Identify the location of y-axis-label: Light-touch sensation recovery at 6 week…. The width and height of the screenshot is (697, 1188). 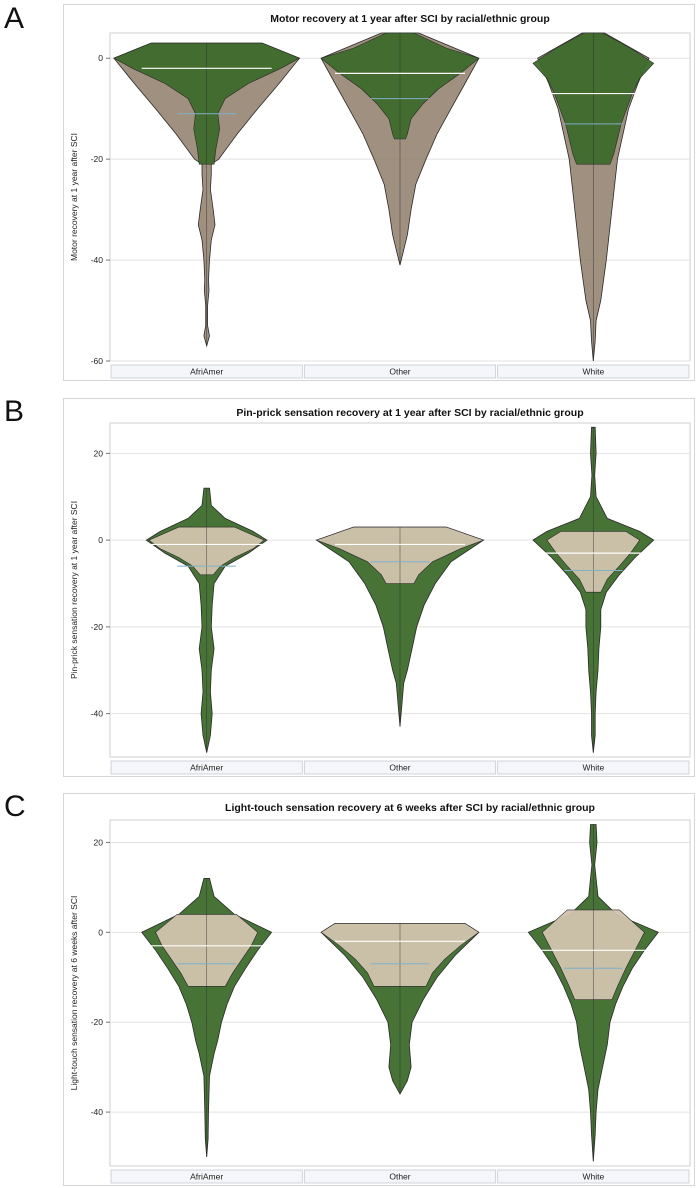
(74, 993).